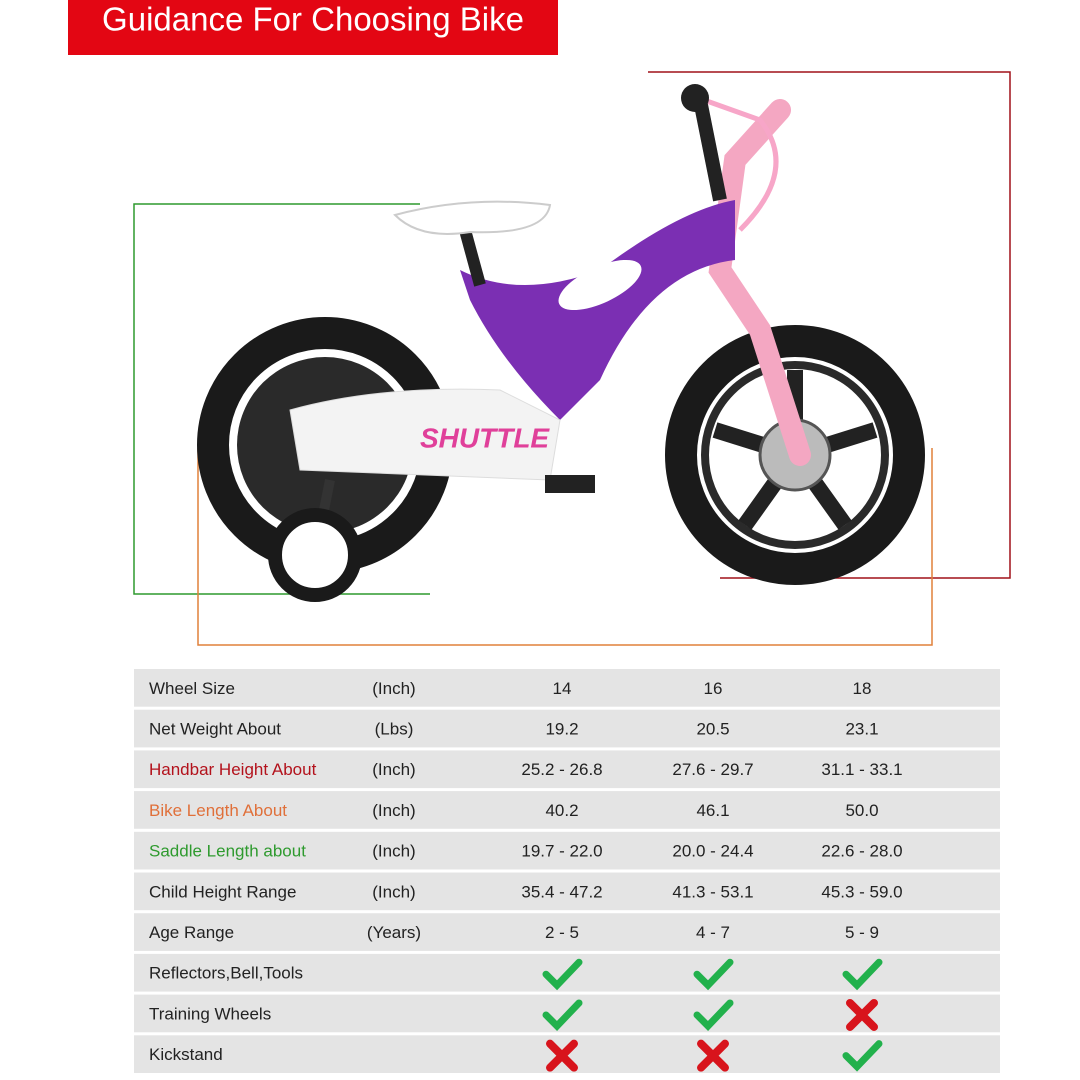 The height and width of the screenshot is (1080, 1080). Describe the element at coordinates (712, 769) in the screenshot. I see `cell-value: 27.6 - 29.7` at that location.